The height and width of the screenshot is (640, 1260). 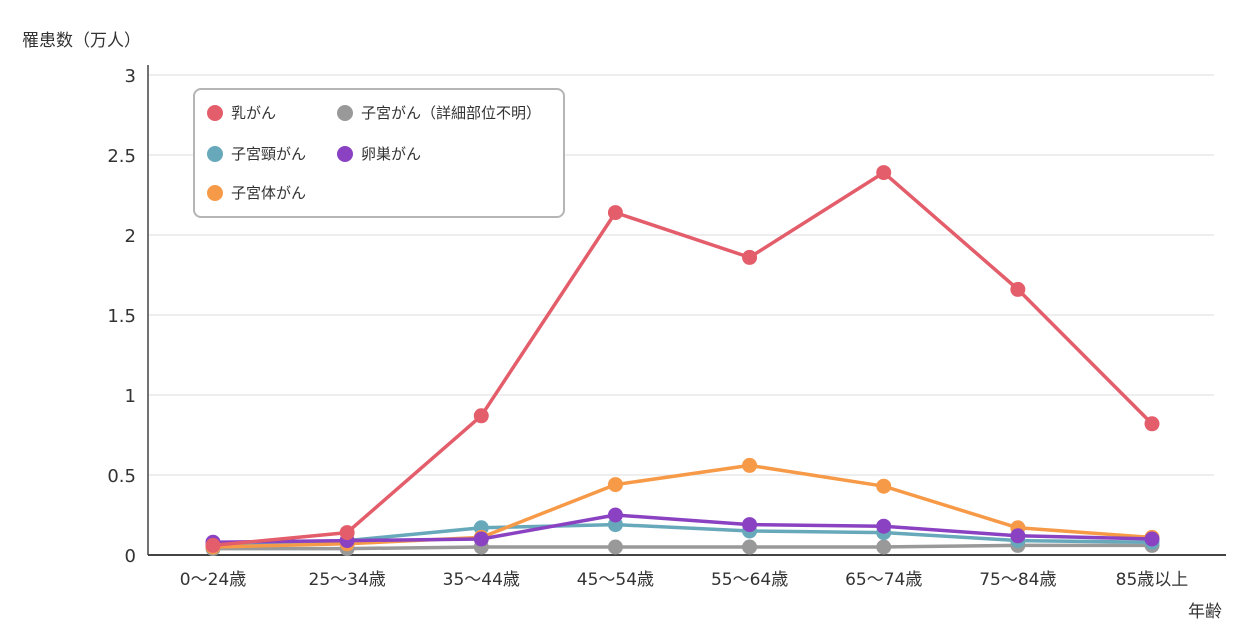 I want to click on legend-item-uterus-unspecified: 子宮がん（詳細部位不明）, so click(x=439, y=112).